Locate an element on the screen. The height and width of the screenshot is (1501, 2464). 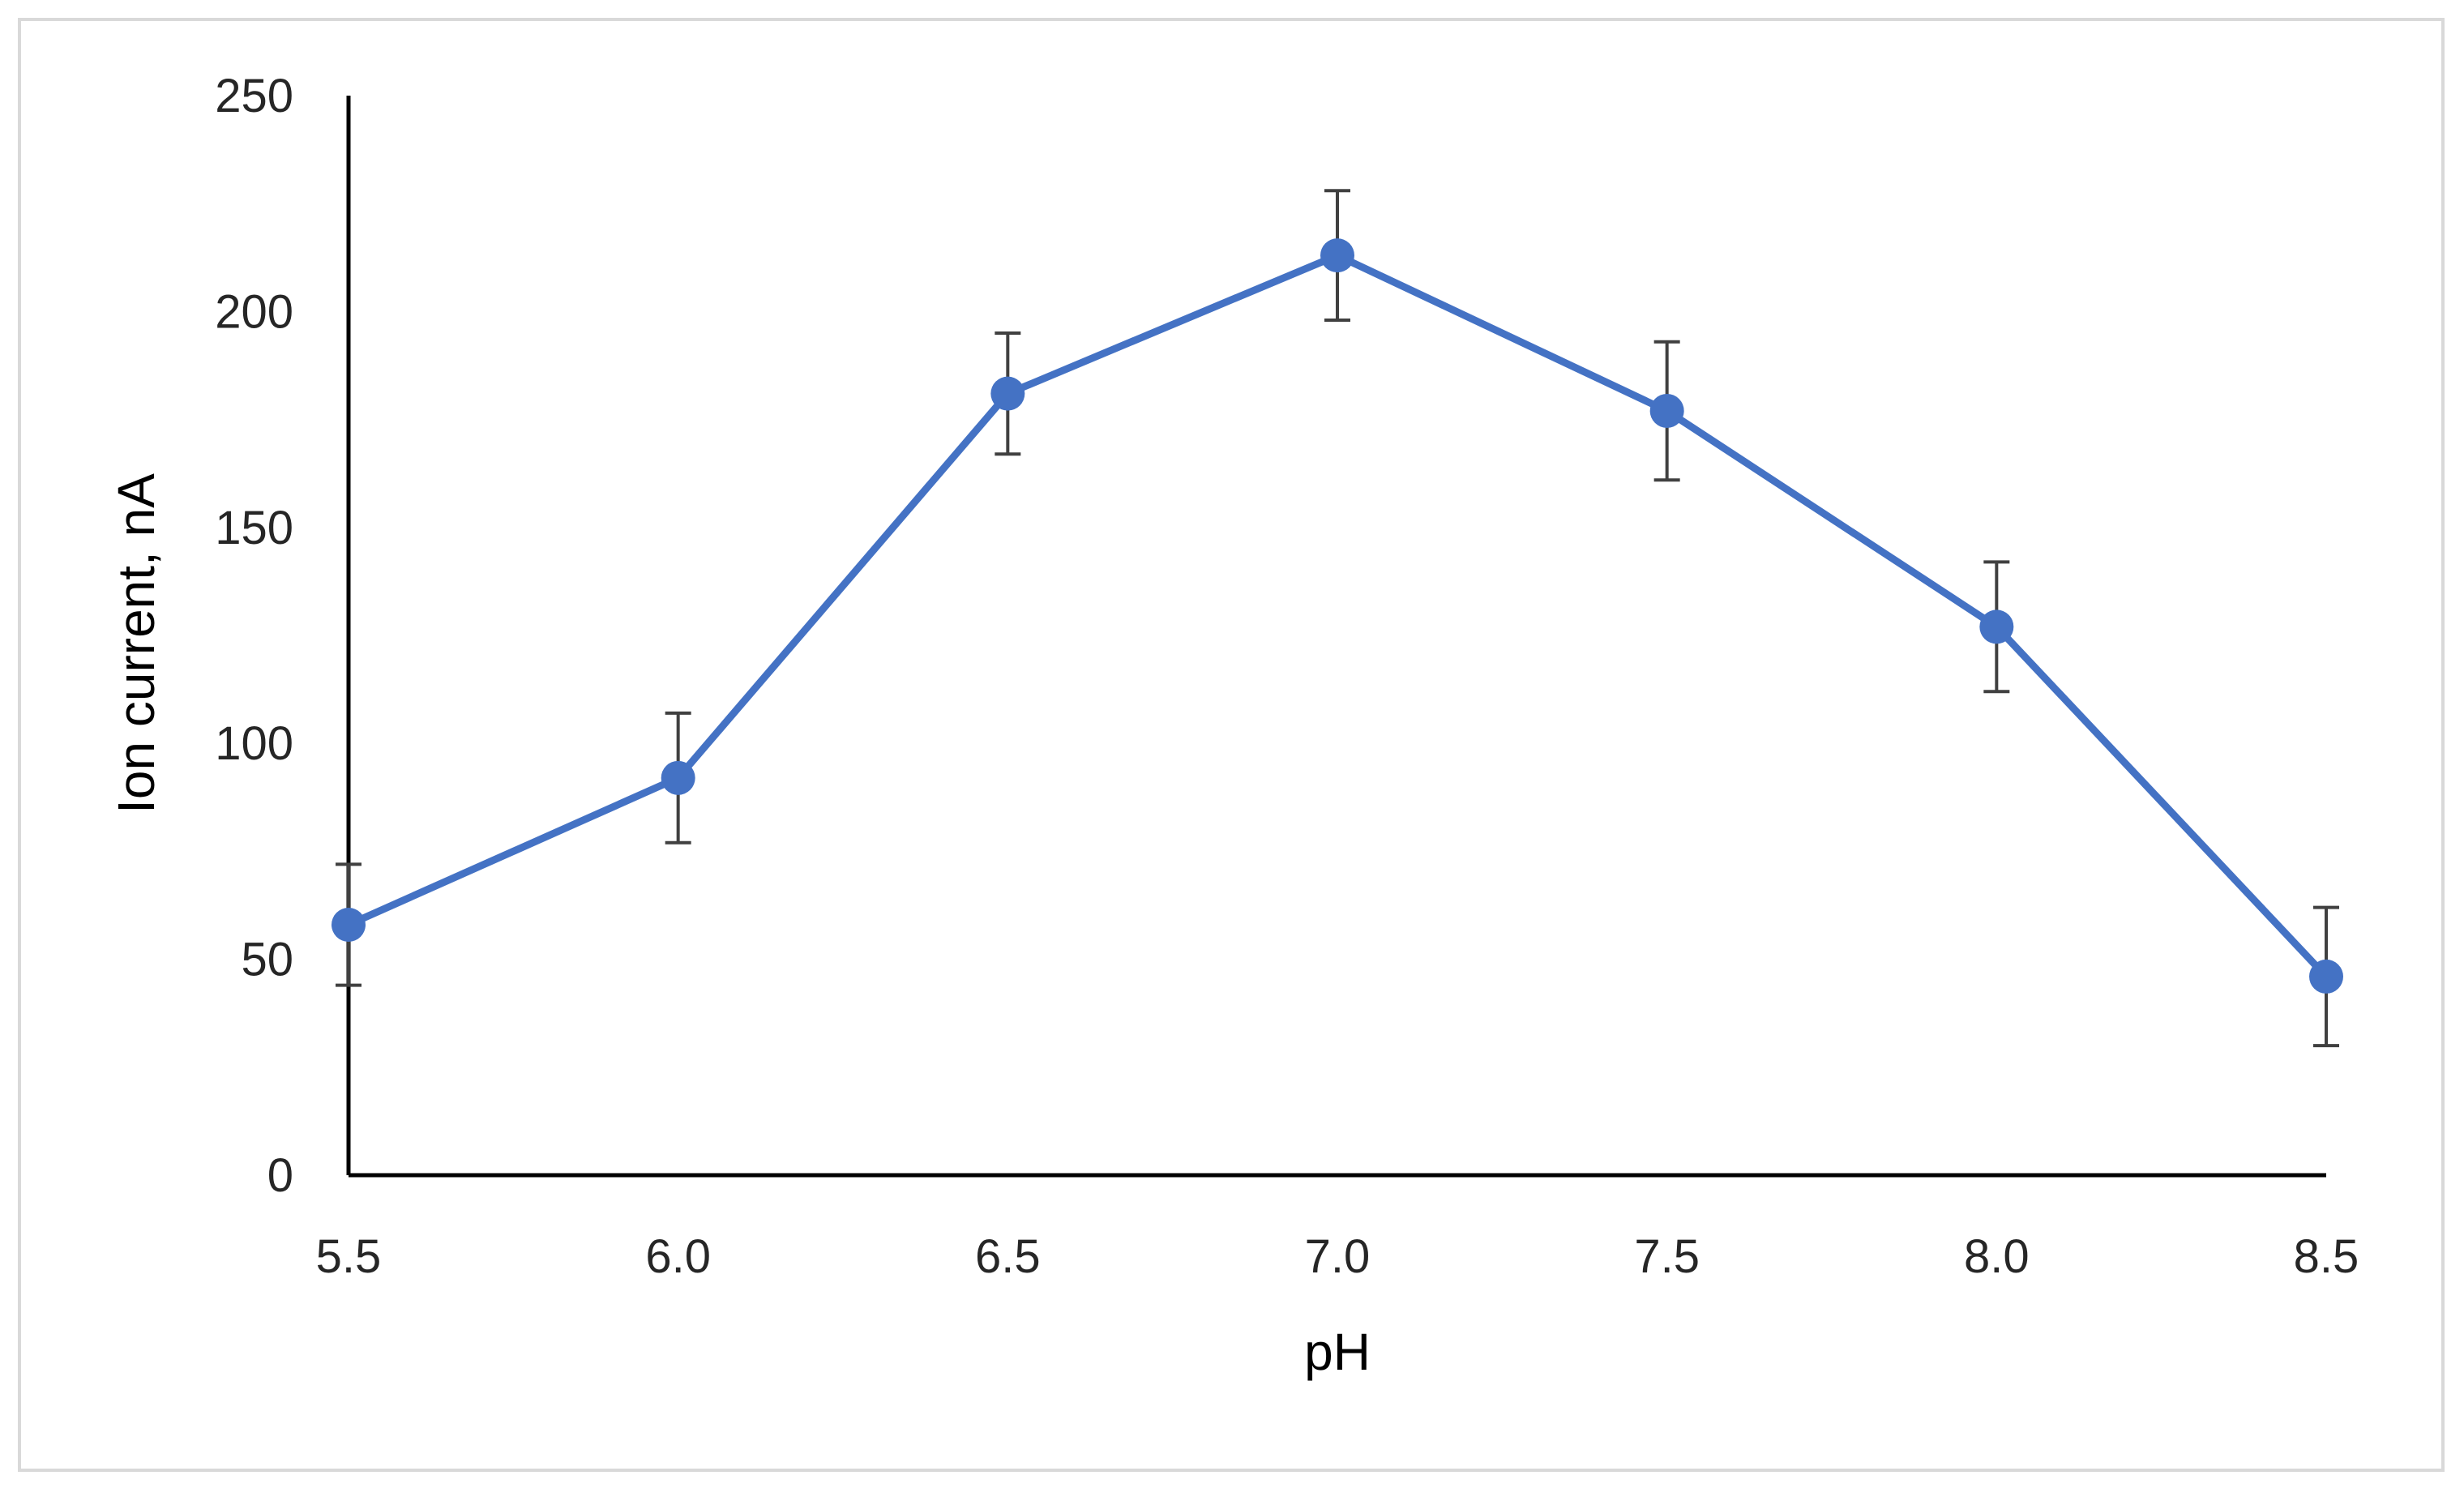
x-tick-labels: 5.5 6.0 6.5 7.0 7.5 8.0 8.5 is located at coordinates (1337, 1256).